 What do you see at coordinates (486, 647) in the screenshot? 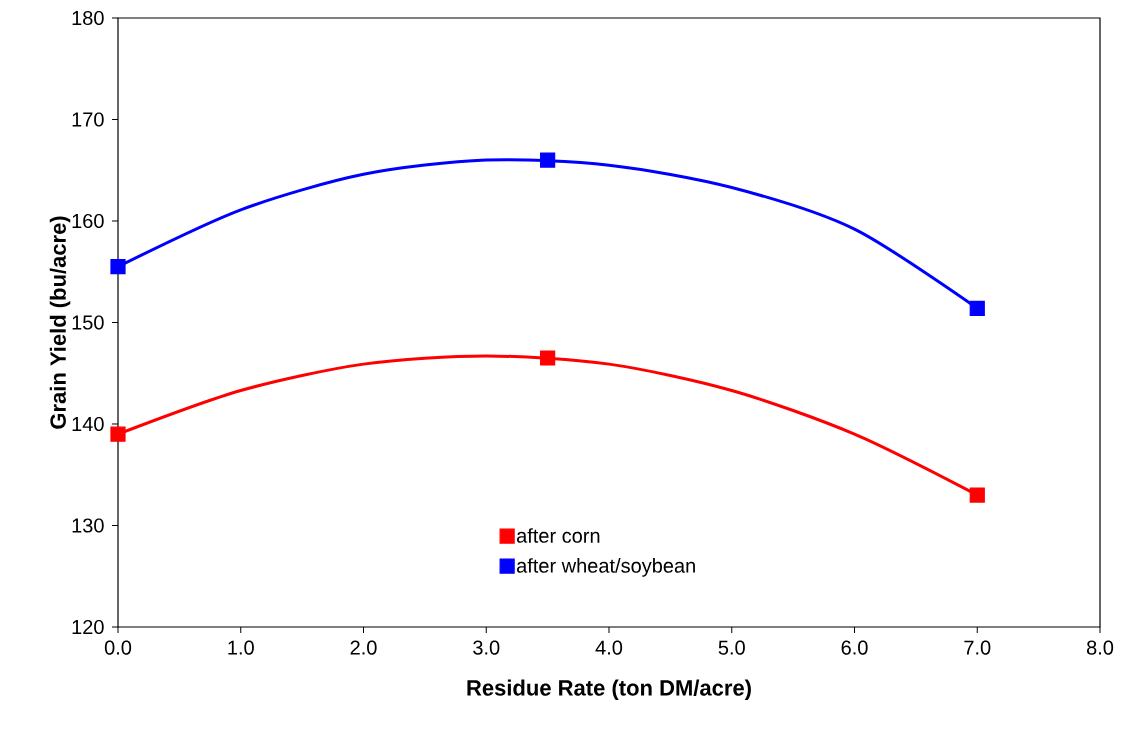
I see `x-tick-label: 3.0` at bounding box center [486, 647].